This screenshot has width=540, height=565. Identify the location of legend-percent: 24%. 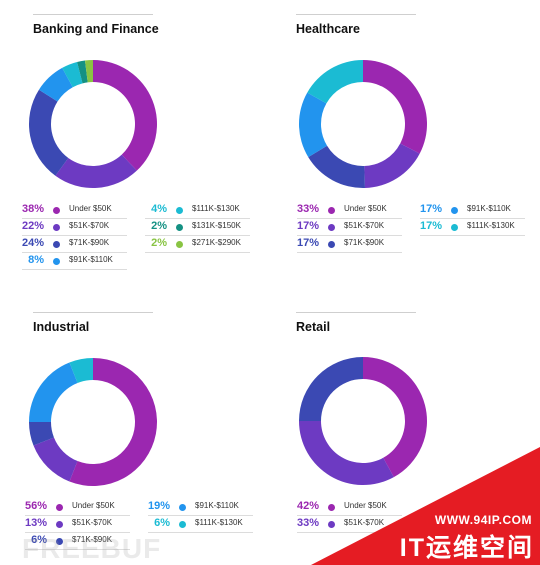
(33, 243).